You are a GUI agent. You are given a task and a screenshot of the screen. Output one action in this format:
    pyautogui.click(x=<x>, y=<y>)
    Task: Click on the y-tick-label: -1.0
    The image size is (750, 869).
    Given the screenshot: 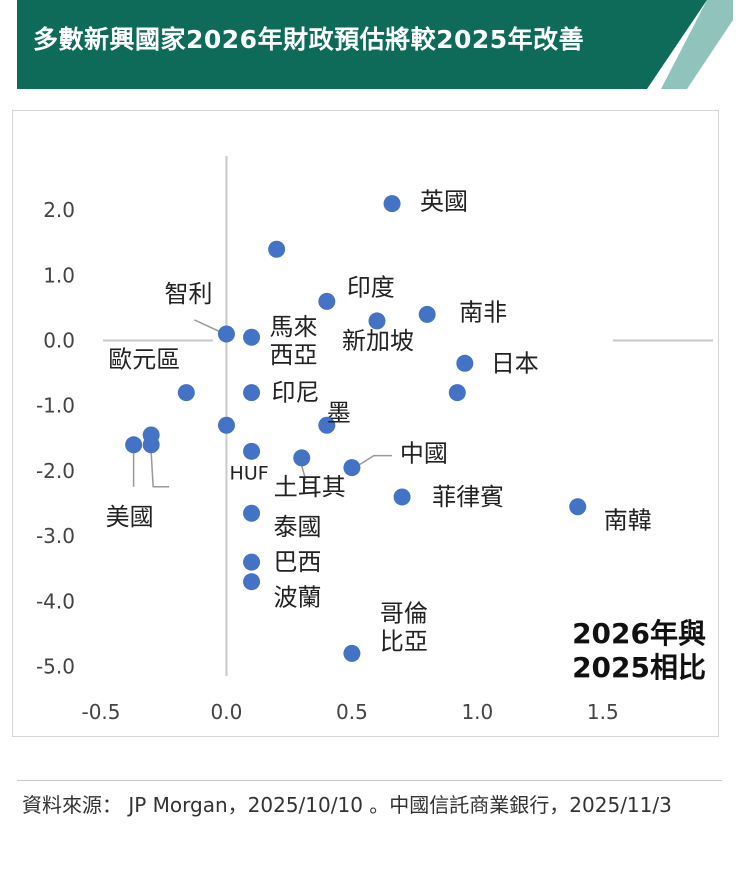 What is the action you would take?
    pyautogui.click(x=55, y=406)
    